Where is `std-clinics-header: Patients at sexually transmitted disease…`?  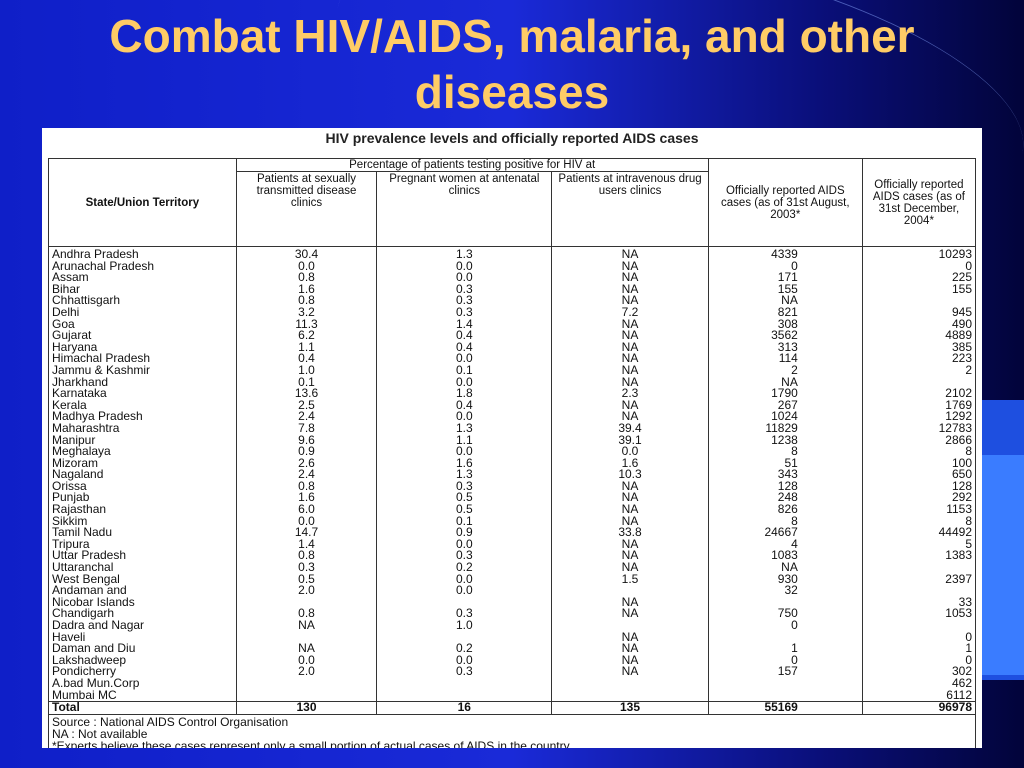 std-clinics-header: Patients at sexually transmitted disease… is located at coordinates (306, 209).